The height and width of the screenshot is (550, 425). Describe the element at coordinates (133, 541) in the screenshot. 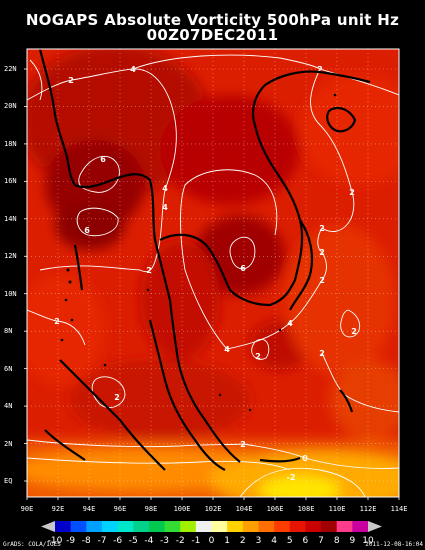

I see `colorbar-label: -5` at that location.